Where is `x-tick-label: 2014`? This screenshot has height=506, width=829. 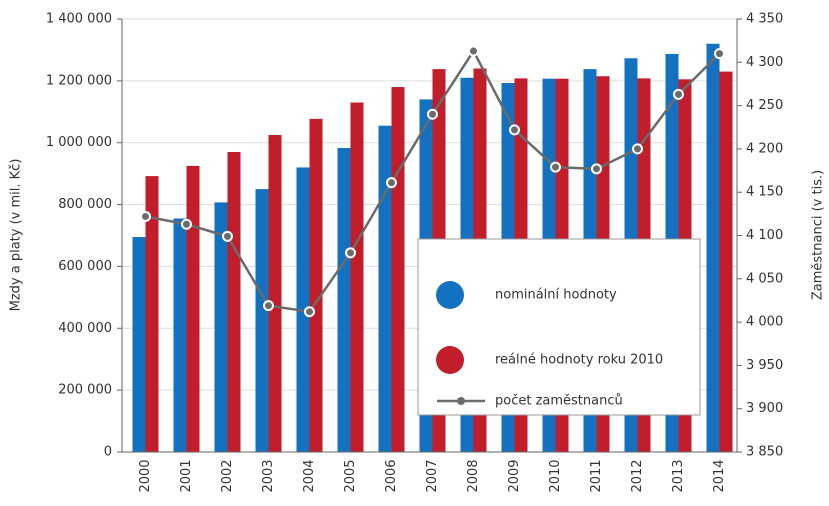 x-tick-label: 2014 is located at coordinates (719, 475).